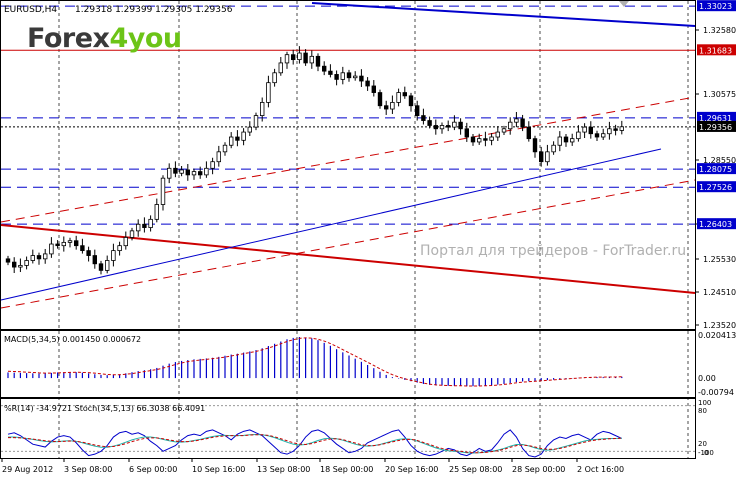  Describe the element at coordinates (411, 469) in the screenshot. I see `time-tick-label: 20 Sep 16:00` at that location.